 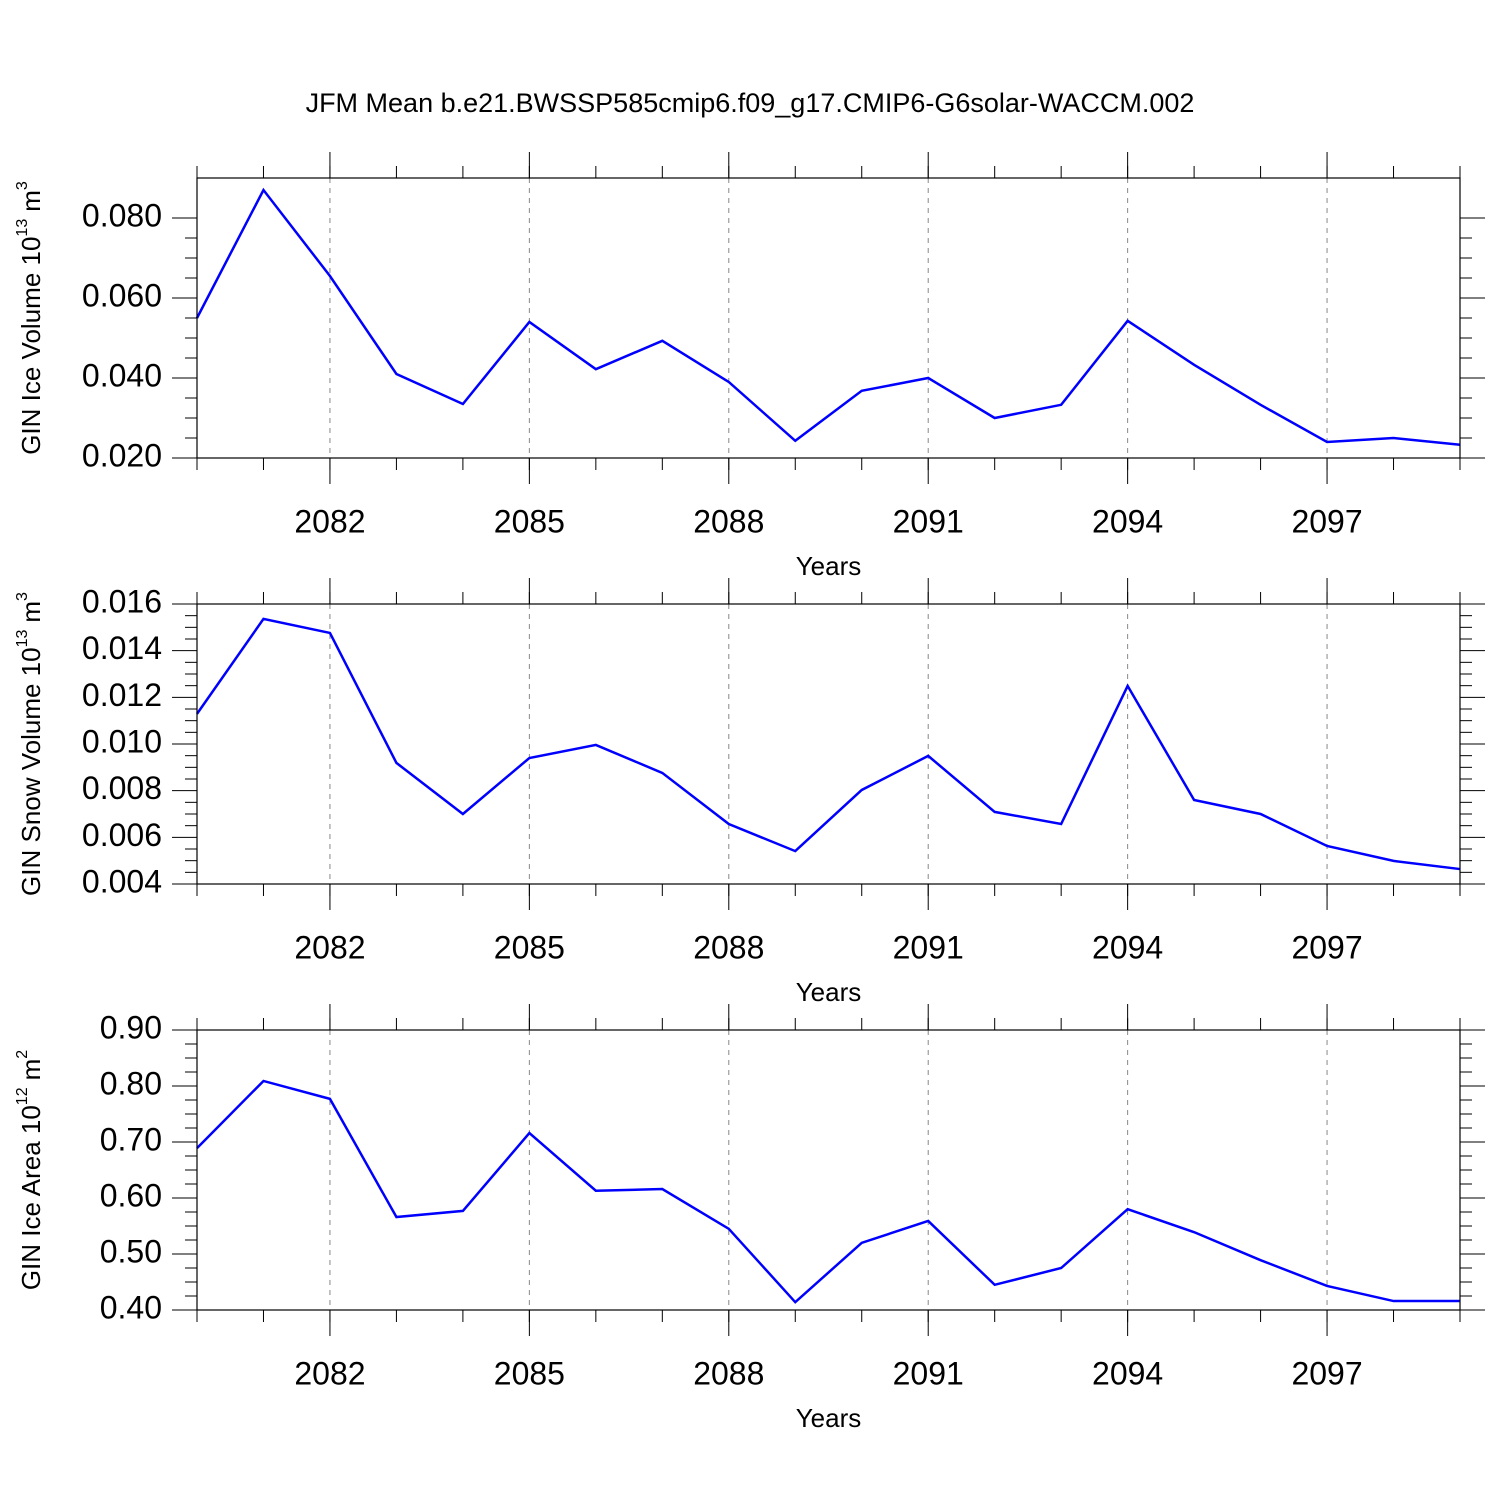 I want to click on y-tick-label: 0.040, so click(x=122, y=375).